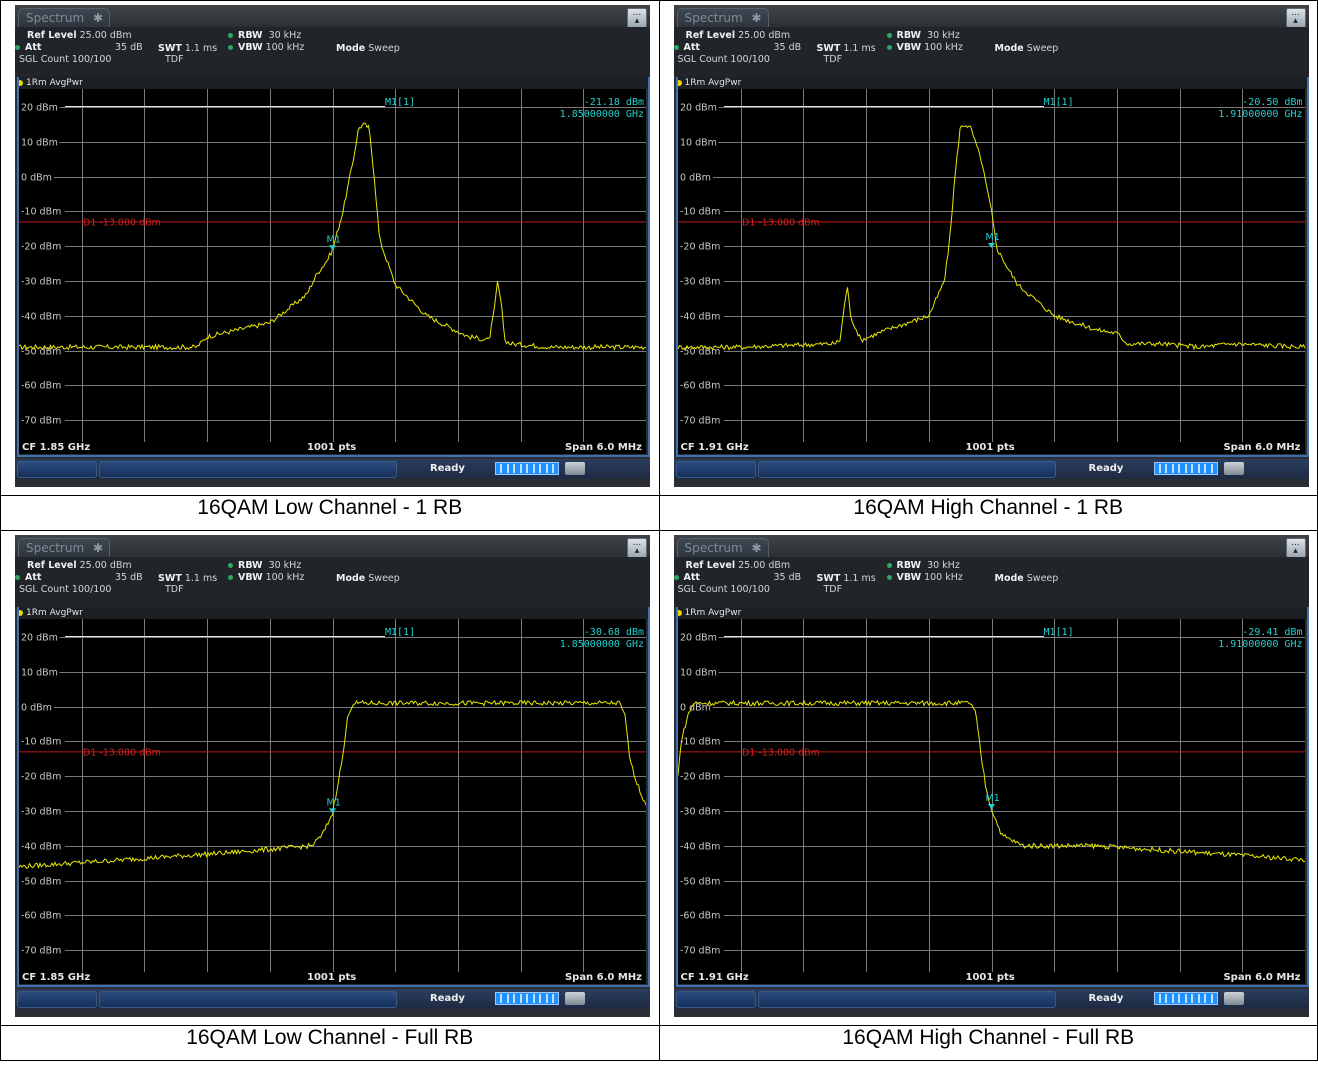 The image size is (1318, 1068). What do you see at coordinates (988, 513) in the screenshot?
I see `caption-1: 16QAM High Channel - 1 RB` at bounding box center [988, 513].